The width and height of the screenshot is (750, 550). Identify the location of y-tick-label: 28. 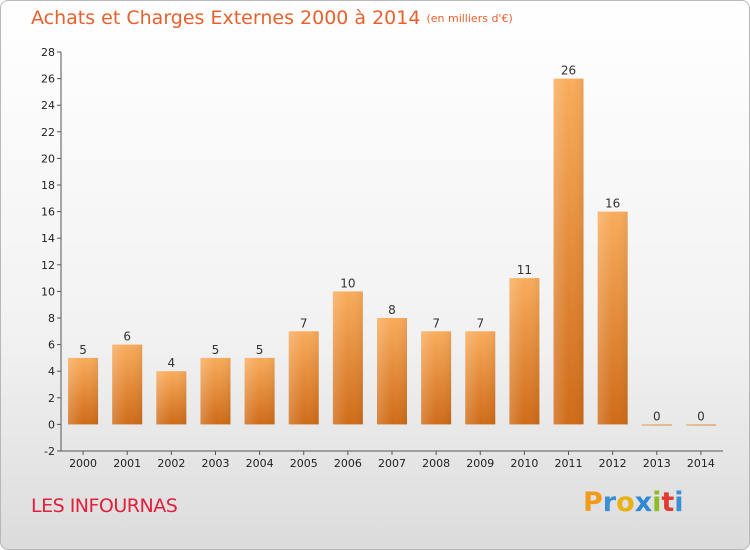
(48, 52).